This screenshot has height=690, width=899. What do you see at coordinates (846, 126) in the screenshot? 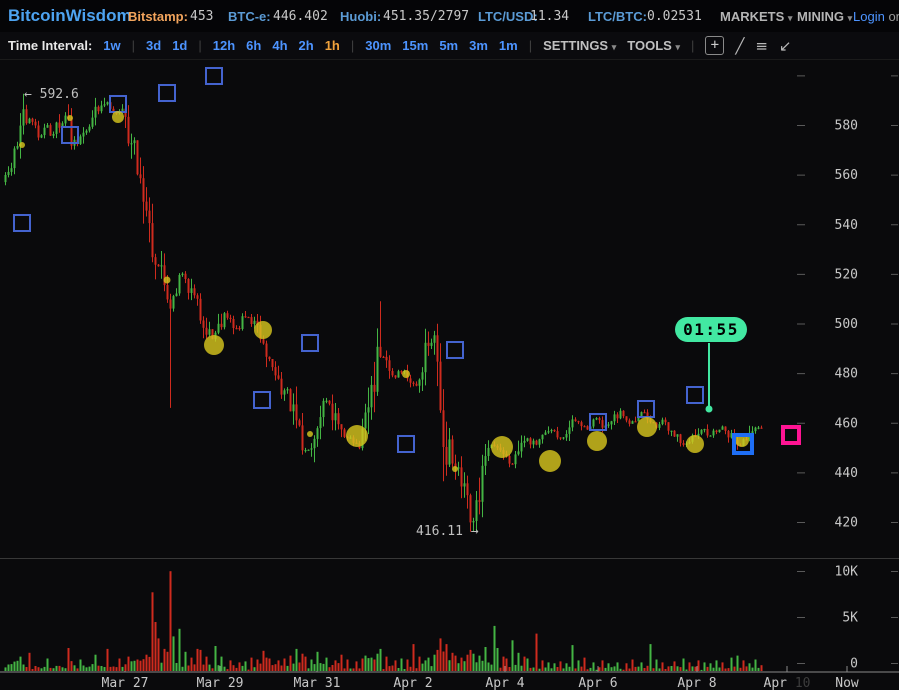
I see `price-axis-label: 580` at bounding box center [846, 126].